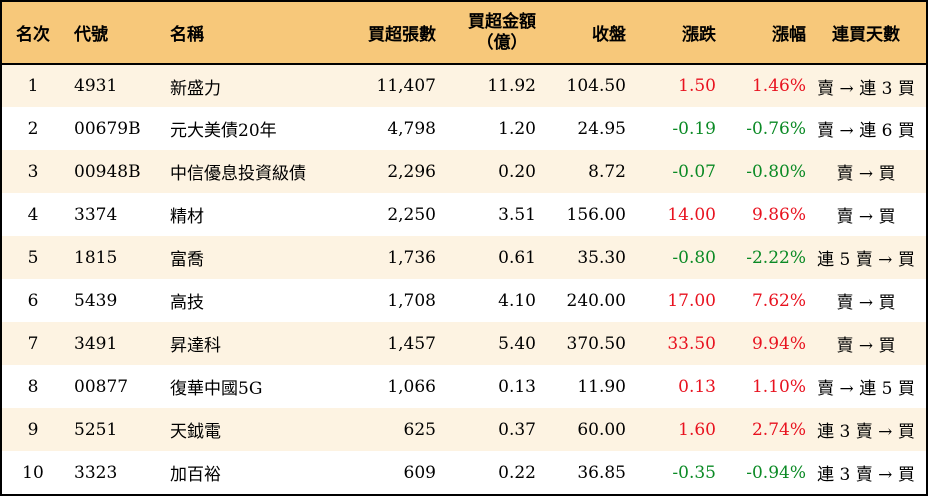  I want to click on cell-rank: 4, so click(33, 214).